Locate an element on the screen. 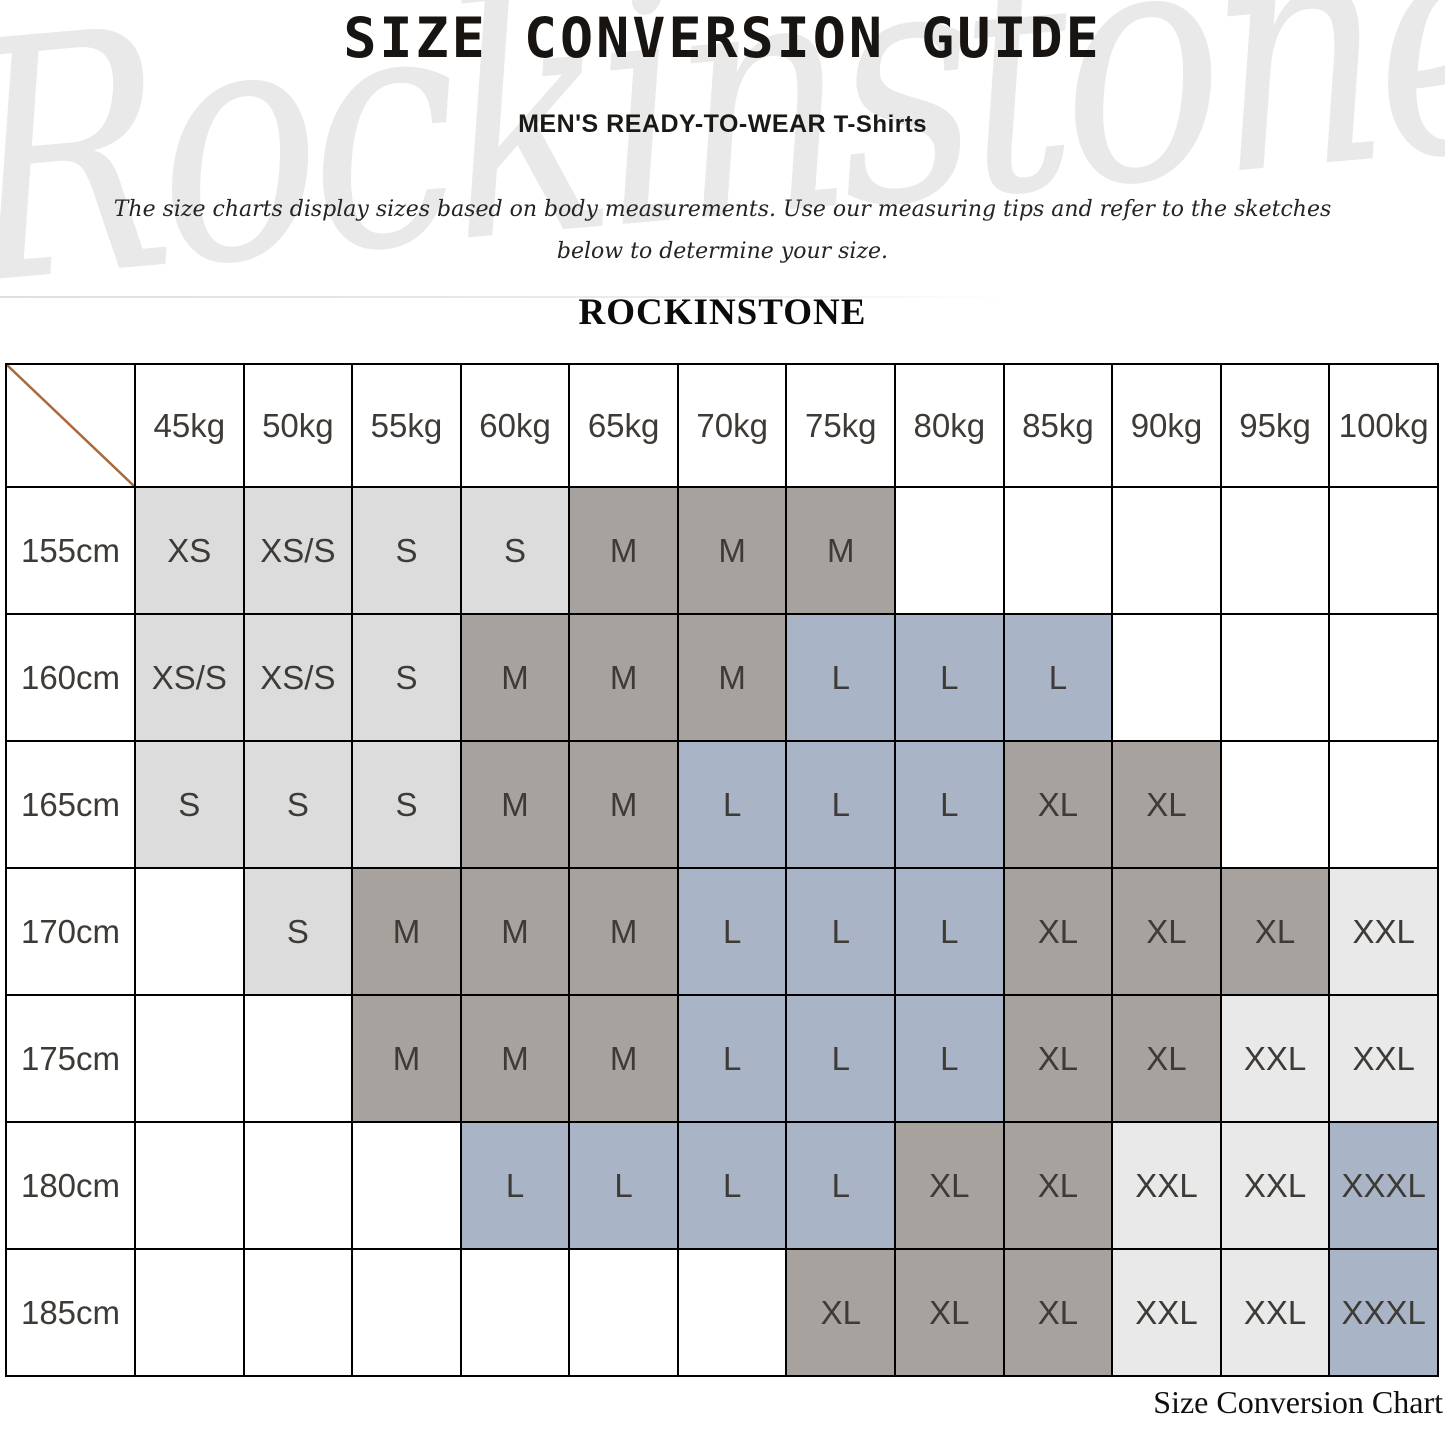 The width and height of the screenshot is (1445, 1445). weight-header-cell: 80kg is located at coordinates (949, 425).